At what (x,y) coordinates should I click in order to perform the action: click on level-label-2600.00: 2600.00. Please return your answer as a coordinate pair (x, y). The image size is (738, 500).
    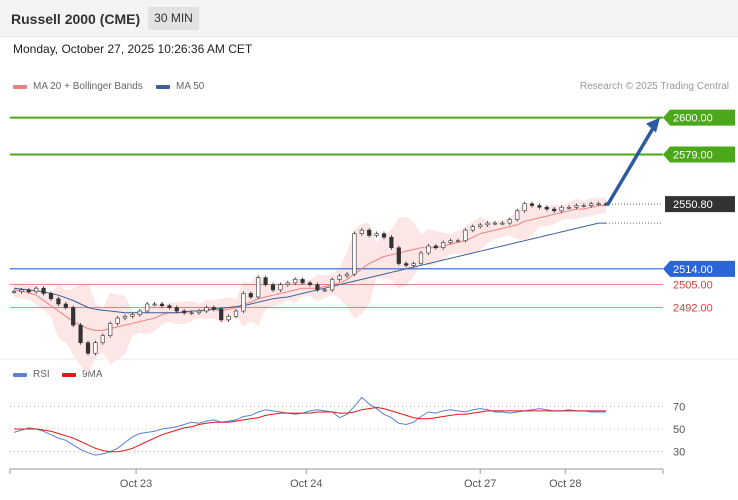
    Looking at the image, I should click on (693, 119).